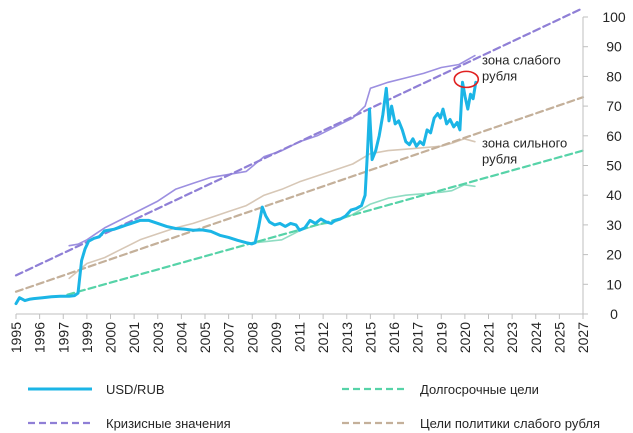  I want to click on x-tick-label: 1996, so click(40, 337).